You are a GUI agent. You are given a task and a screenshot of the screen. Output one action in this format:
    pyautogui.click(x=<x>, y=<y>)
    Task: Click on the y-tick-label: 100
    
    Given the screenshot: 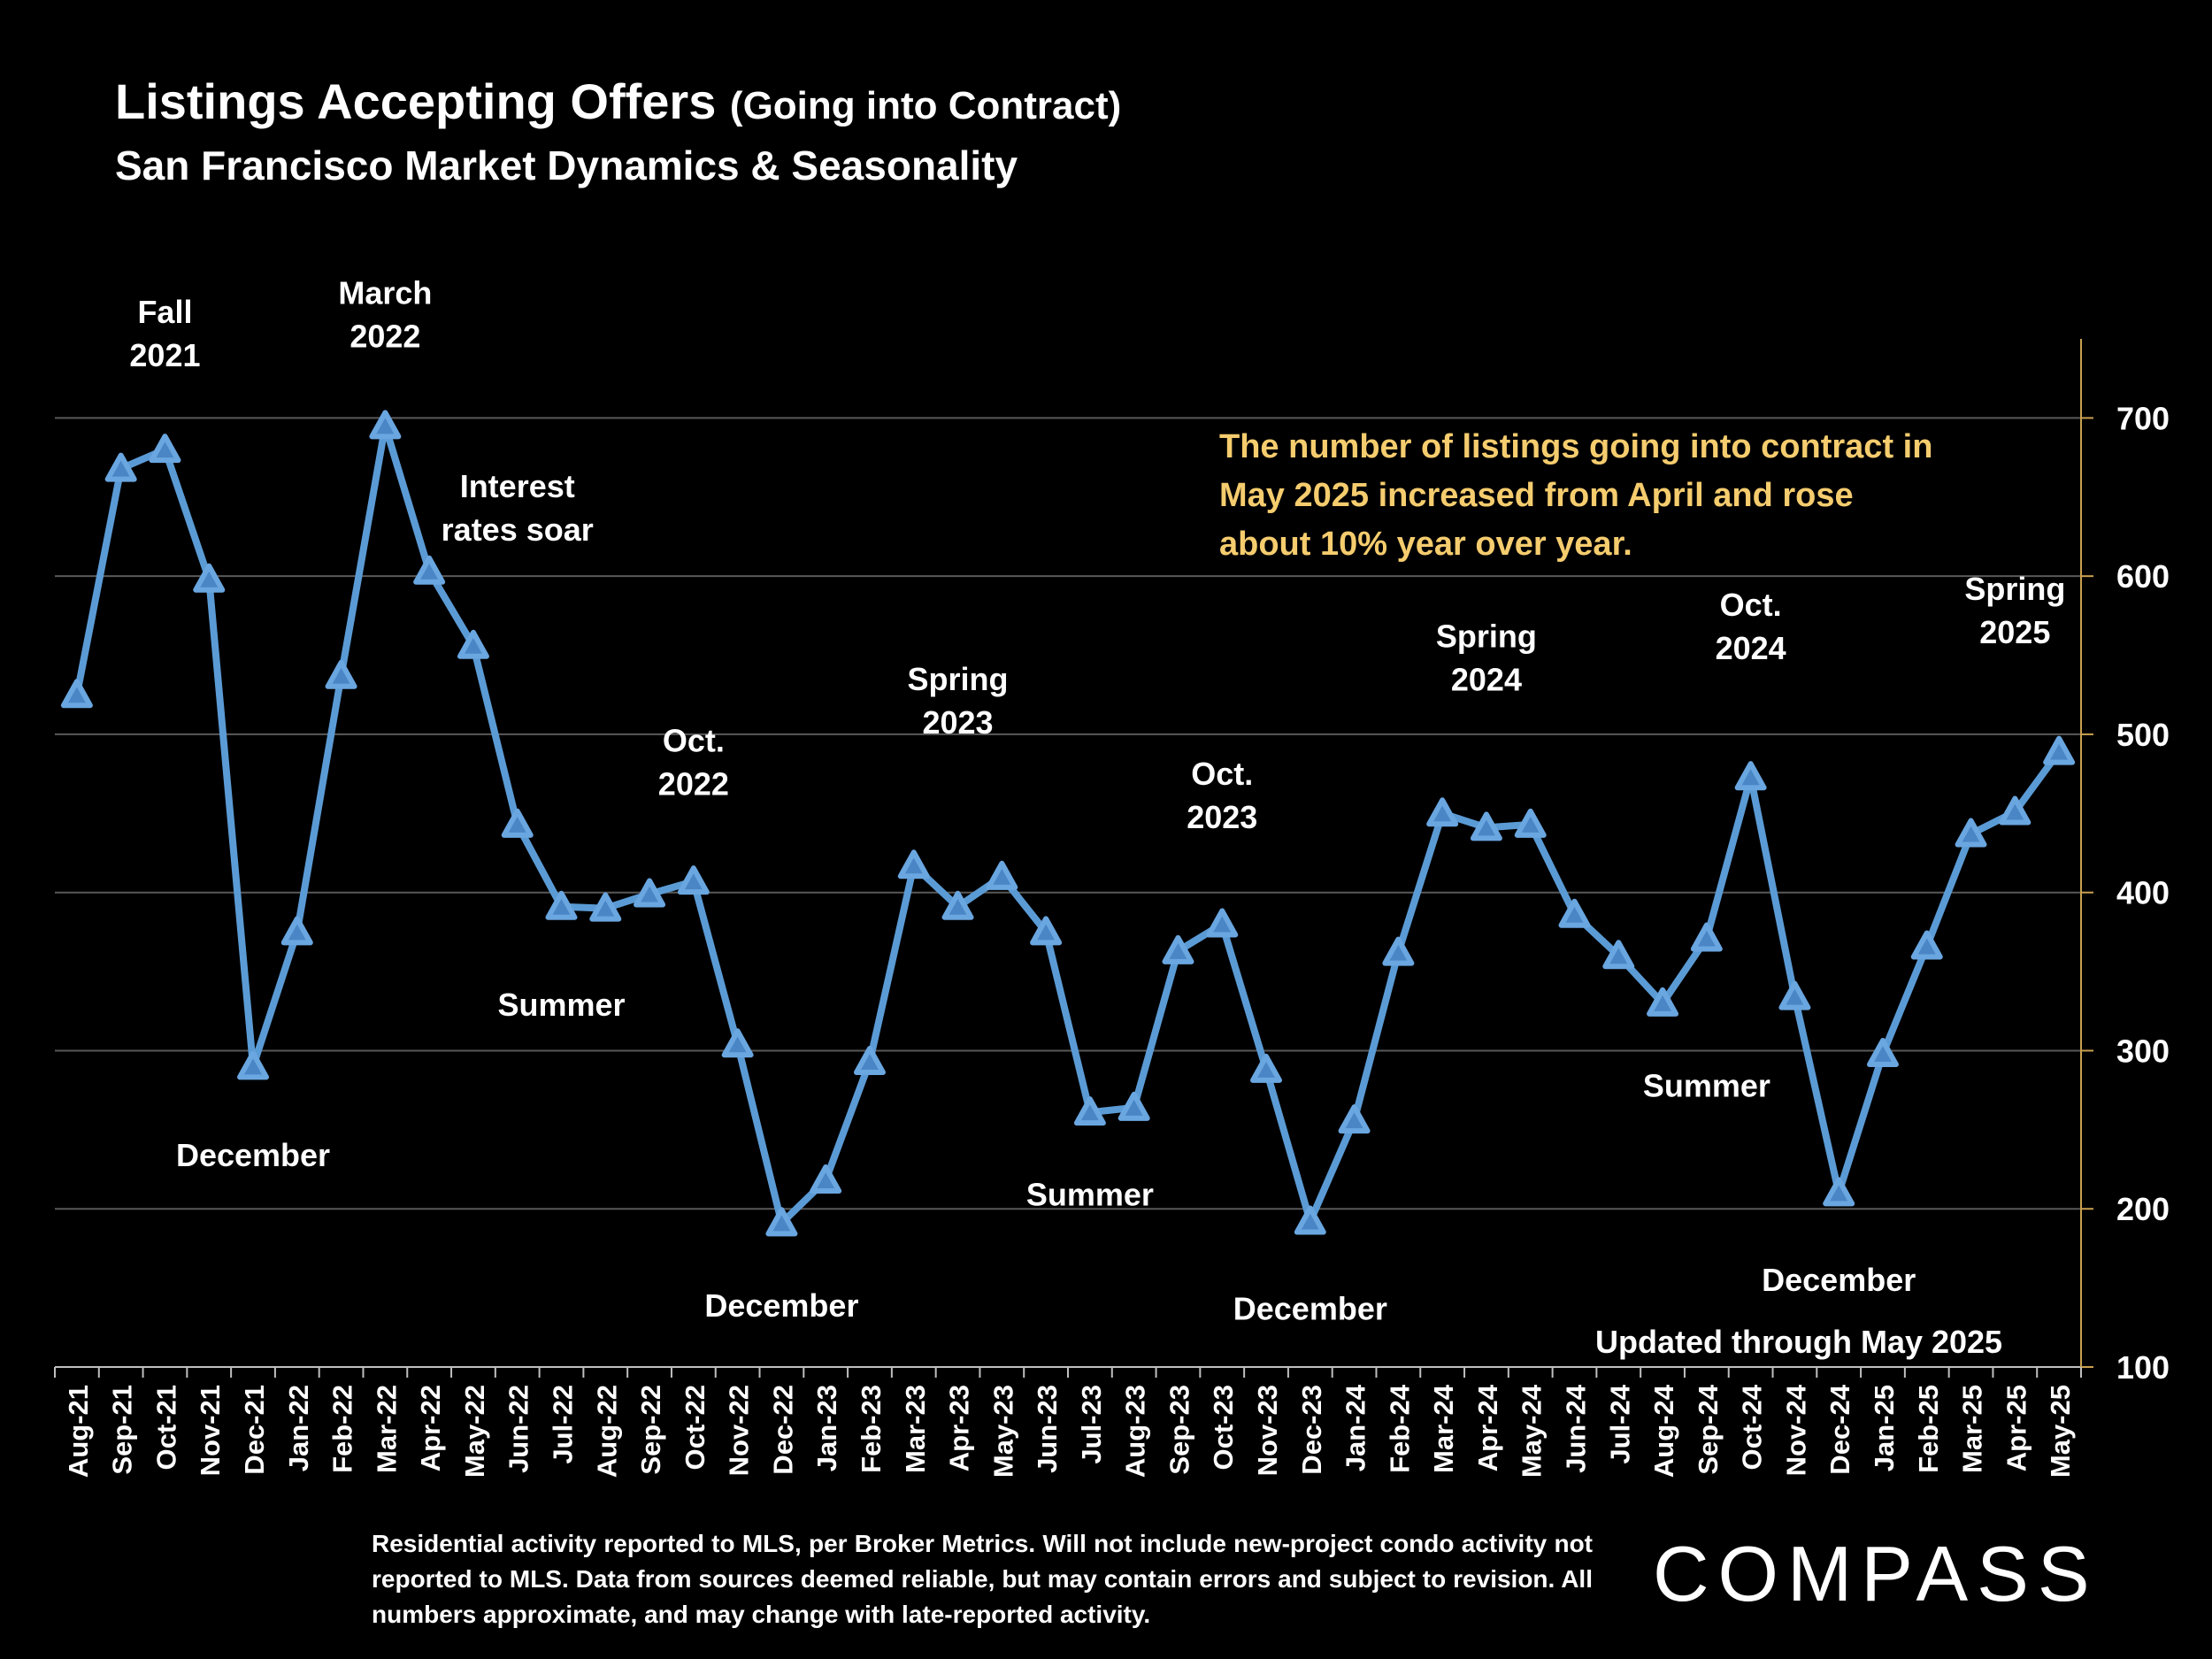 What is the action you would take?
    pyautogui.click(x=2143, y=1368)
    